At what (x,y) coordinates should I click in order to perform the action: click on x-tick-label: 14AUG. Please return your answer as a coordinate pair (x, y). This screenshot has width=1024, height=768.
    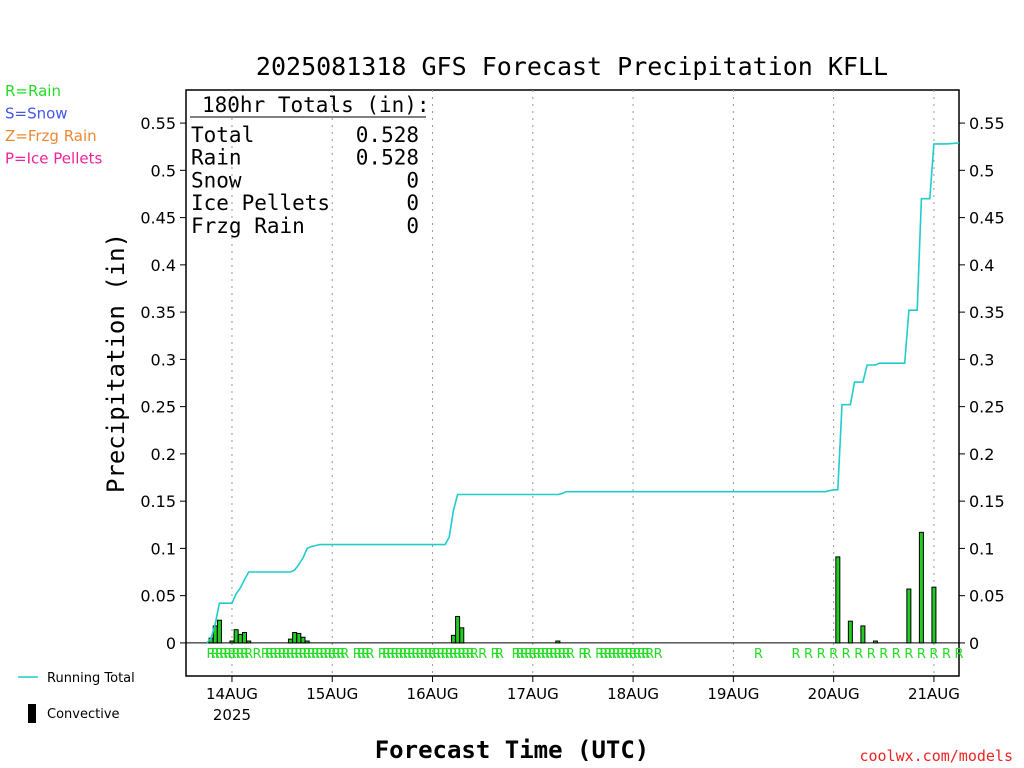
    Looking at the image, I should click on (232, 694).